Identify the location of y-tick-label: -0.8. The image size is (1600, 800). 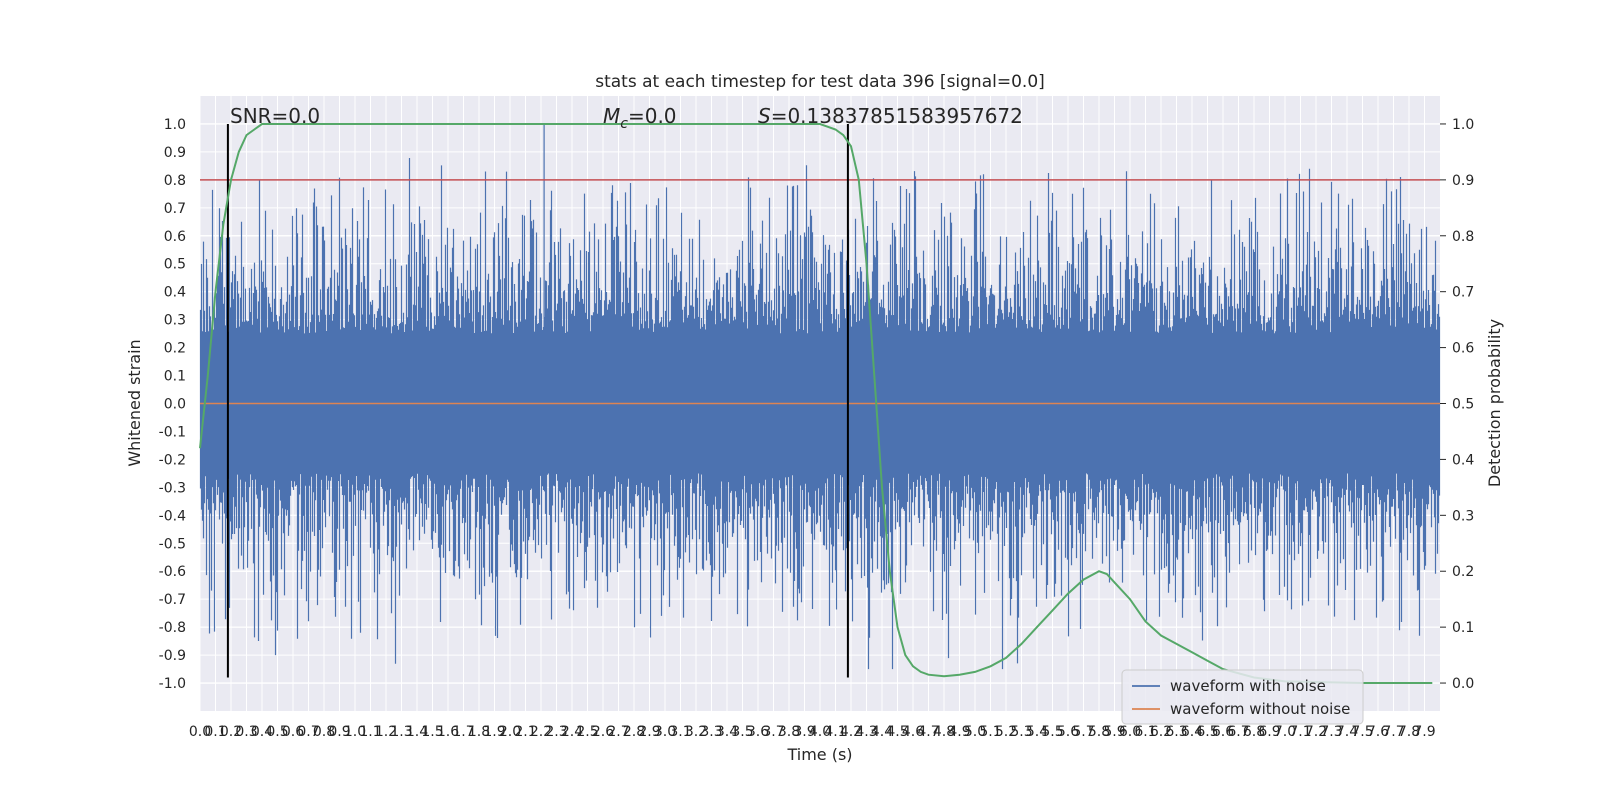
(172, 628).